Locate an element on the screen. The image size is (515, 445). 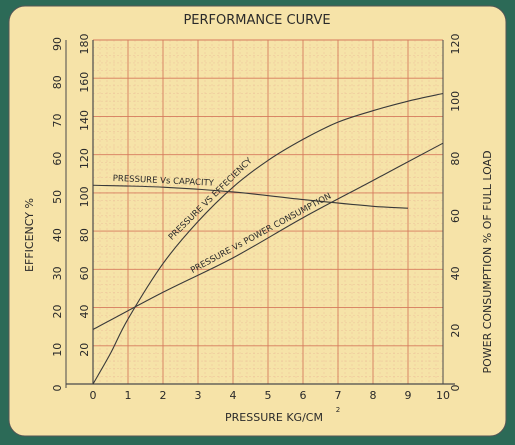
x-tick-label: 8 is located at coordinates (373, 395).